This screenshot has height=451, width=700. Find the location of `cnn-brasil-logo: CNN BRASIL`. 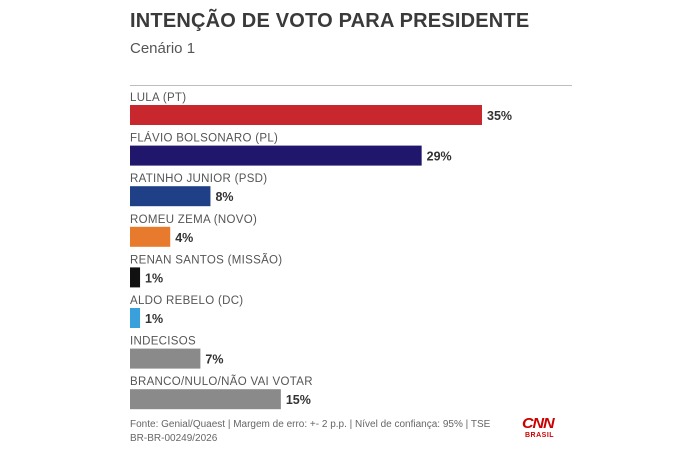

cnn-brasil-logo: CNN BRASIL is located at coordinates (539, 429).